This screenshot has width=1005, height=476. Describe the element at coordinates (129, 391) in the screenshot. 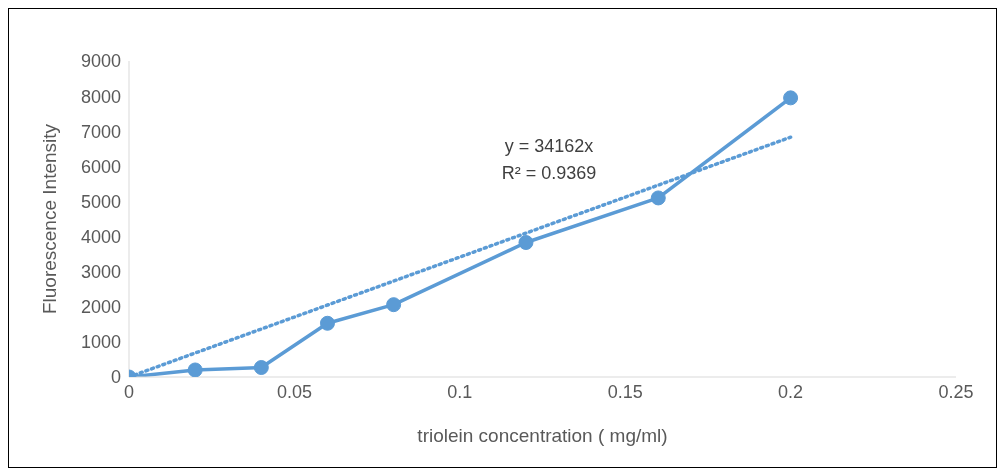

I see `x-tick-label: 0` at that location.